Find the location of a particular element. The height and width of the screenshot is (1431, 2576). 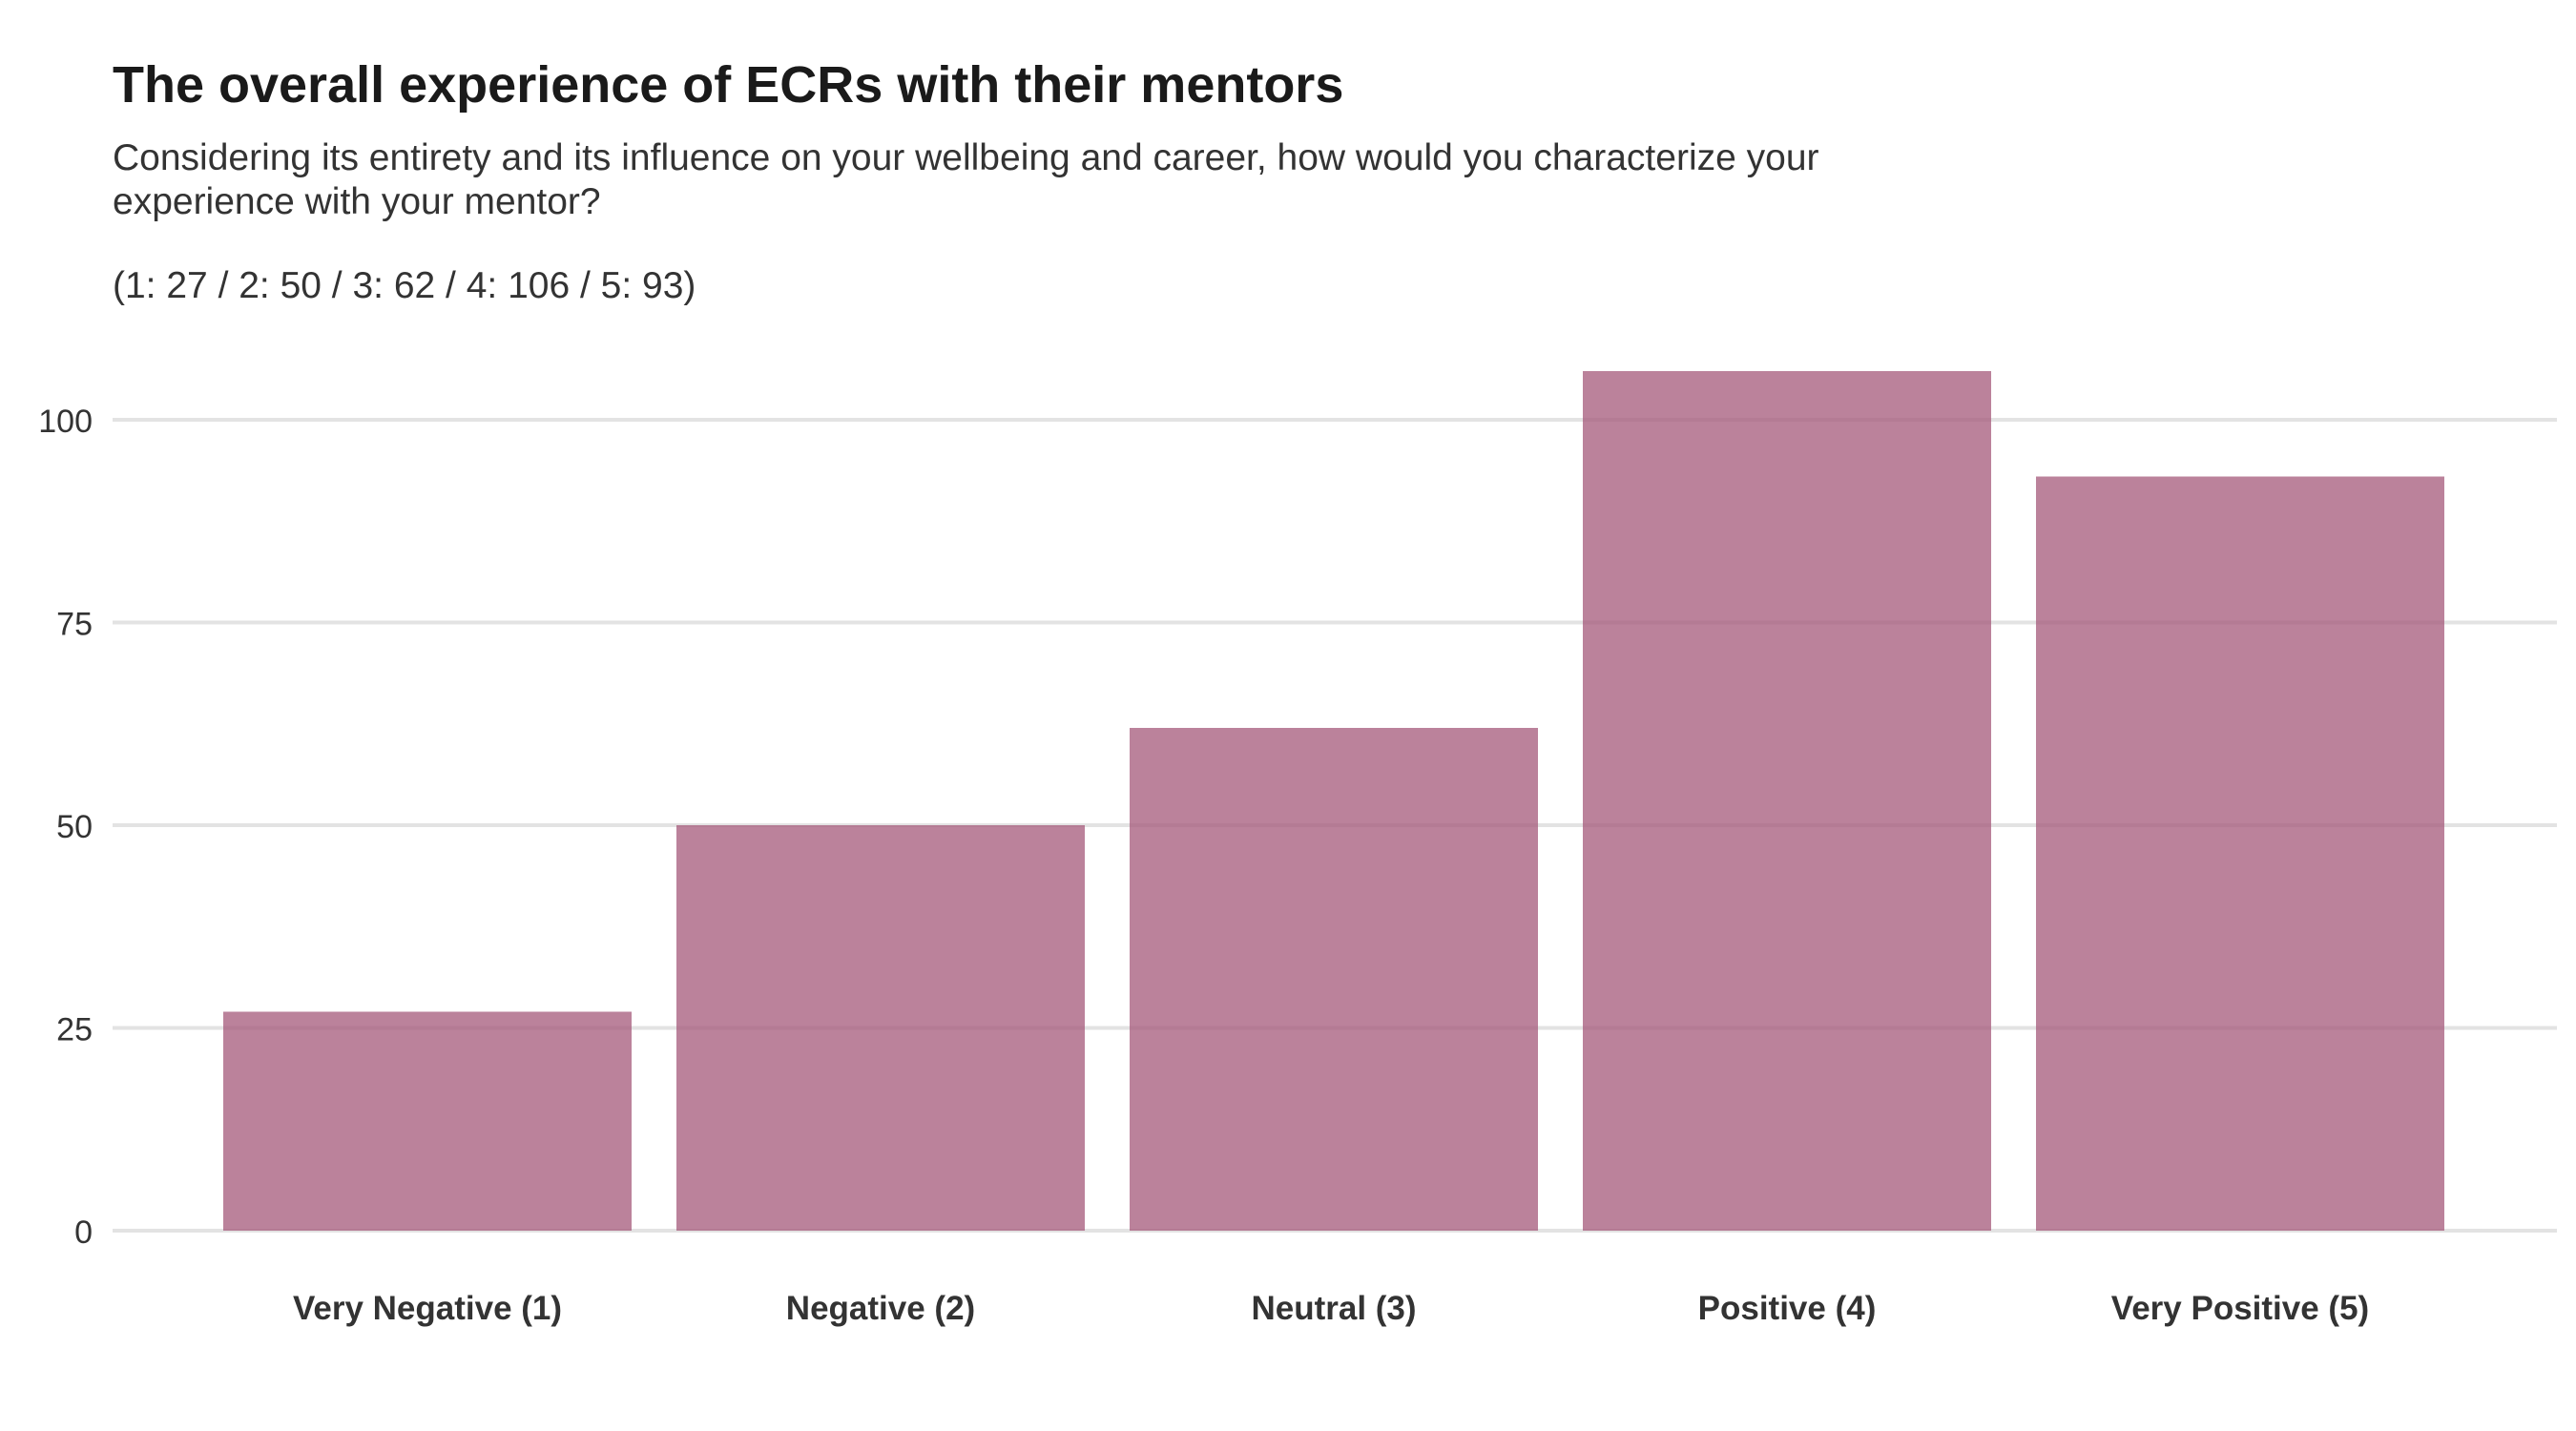

y-axis-tick-labels: 0 25 50 75 100 is located at coordinates (65, 827).